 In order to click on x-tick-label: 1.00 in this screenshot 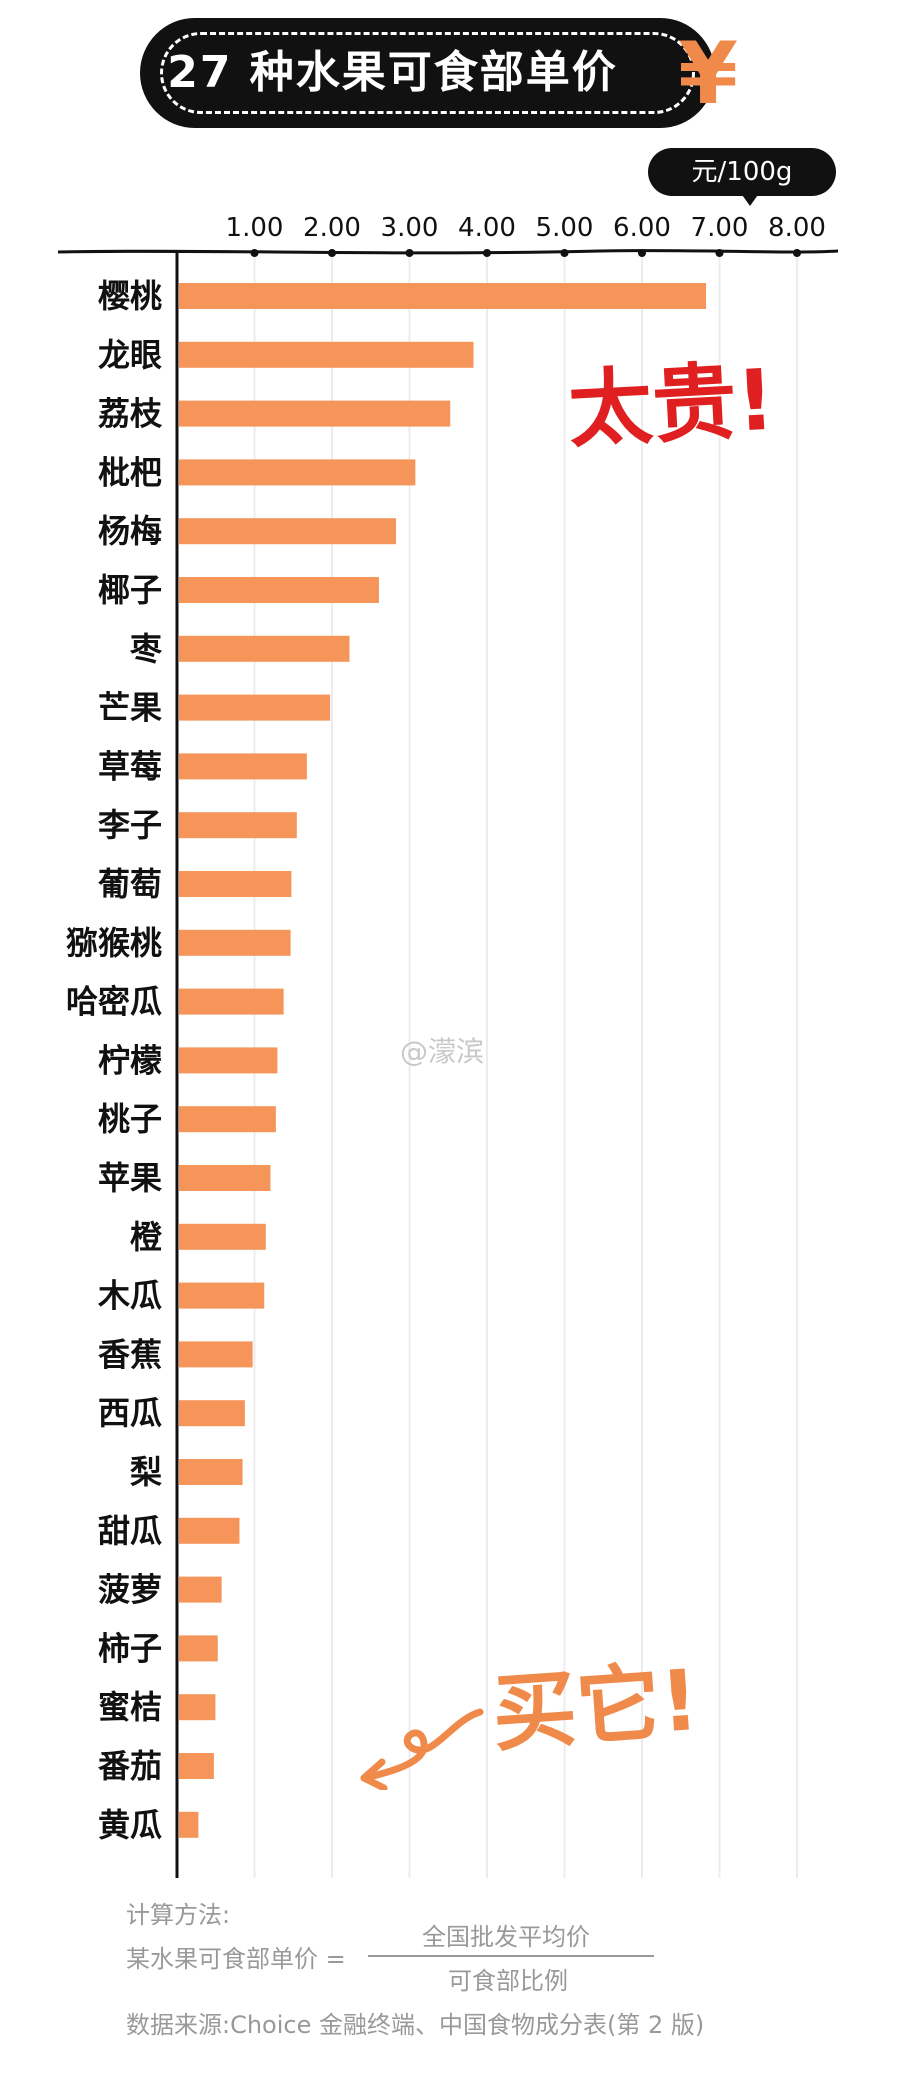, I will do `click(255, 228)`.